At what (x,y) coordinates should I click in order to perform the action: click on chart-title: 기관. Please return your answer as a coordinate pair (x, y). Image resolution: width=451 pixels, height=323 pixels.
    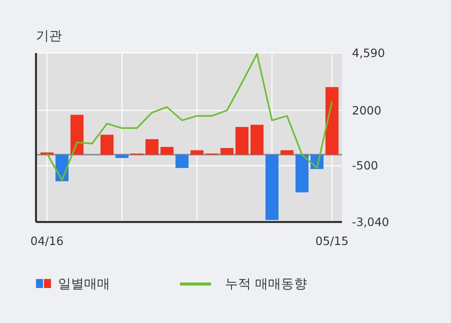
    Looking at the image, I should click on (49, 36).